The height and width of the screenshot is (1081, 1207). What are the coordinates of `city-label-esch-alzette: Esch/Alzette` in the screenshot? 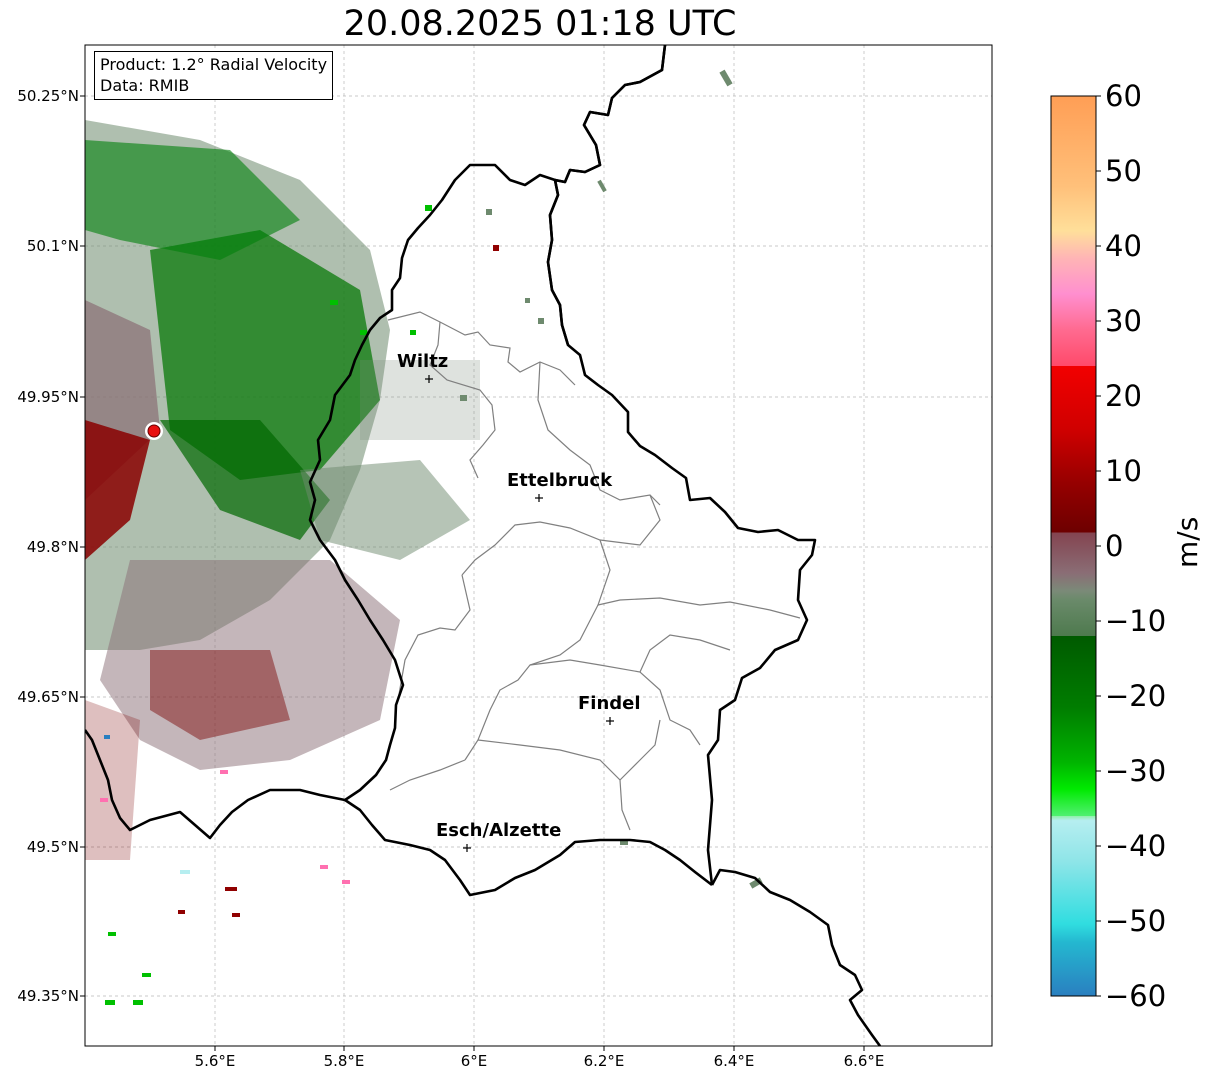 It's located at (499, 830).